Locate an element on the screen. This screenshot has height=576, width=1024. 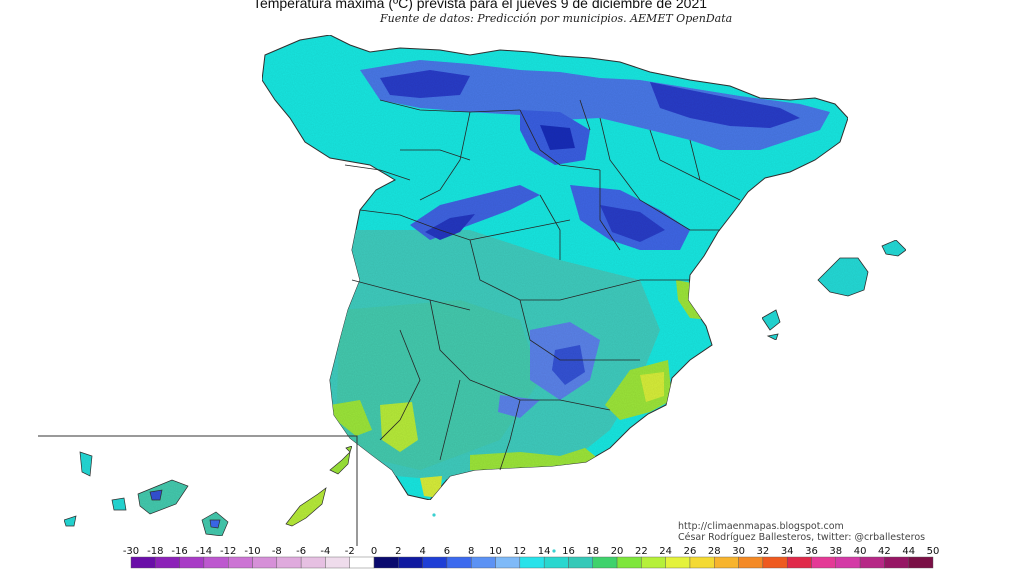
ceuta-mark is located at coordinates (434, 515).